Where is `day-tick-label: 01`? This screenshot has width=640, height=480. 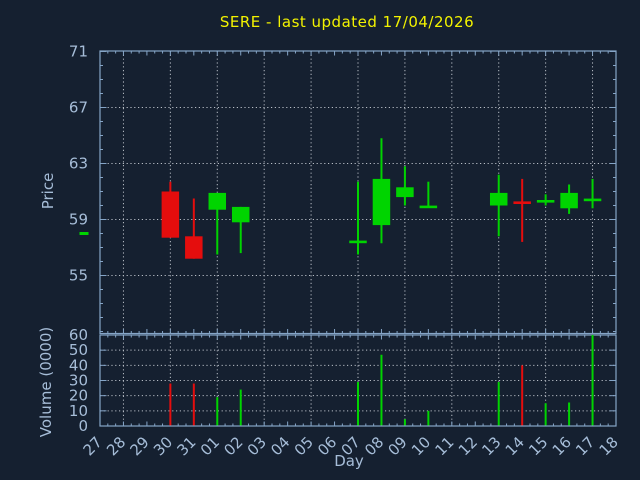
day-tick-label: 01 is located at coordinates (210, 446).